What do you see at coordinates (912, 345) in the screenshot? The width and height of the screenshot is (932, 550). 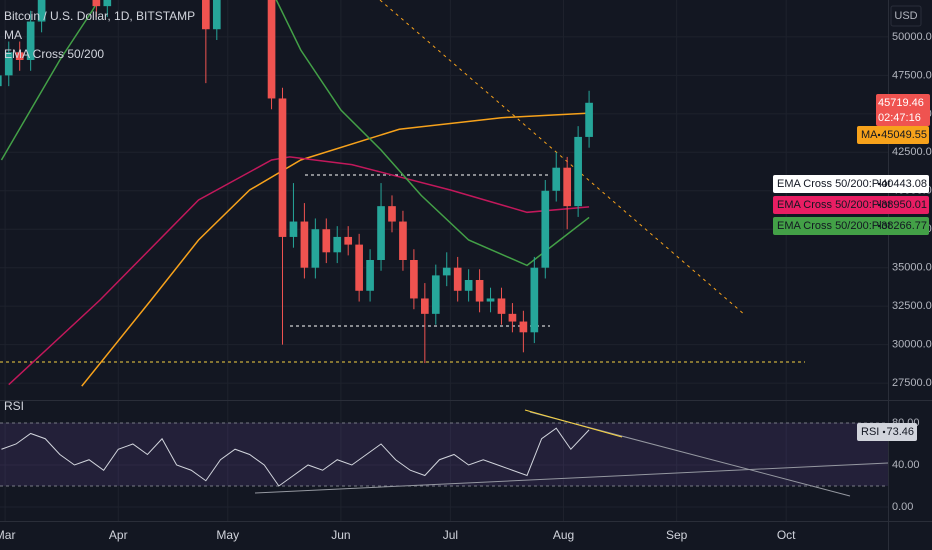 I see `y-tick-label: 30000.00` at bounding box center [912, 345].